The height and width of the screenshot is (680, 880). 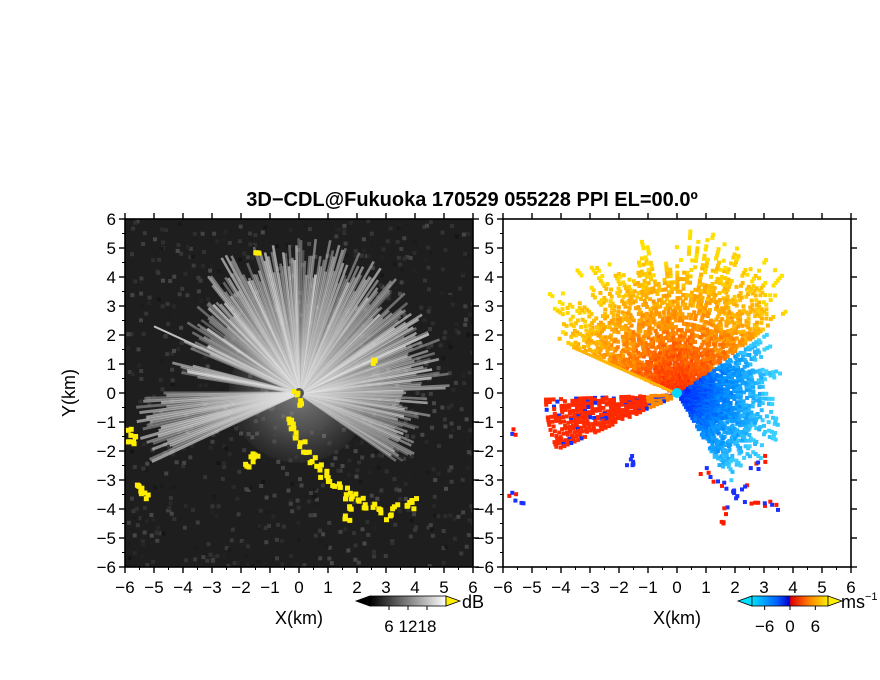 I want to click on y-tick-label: −6, so click(x=484, y=567).